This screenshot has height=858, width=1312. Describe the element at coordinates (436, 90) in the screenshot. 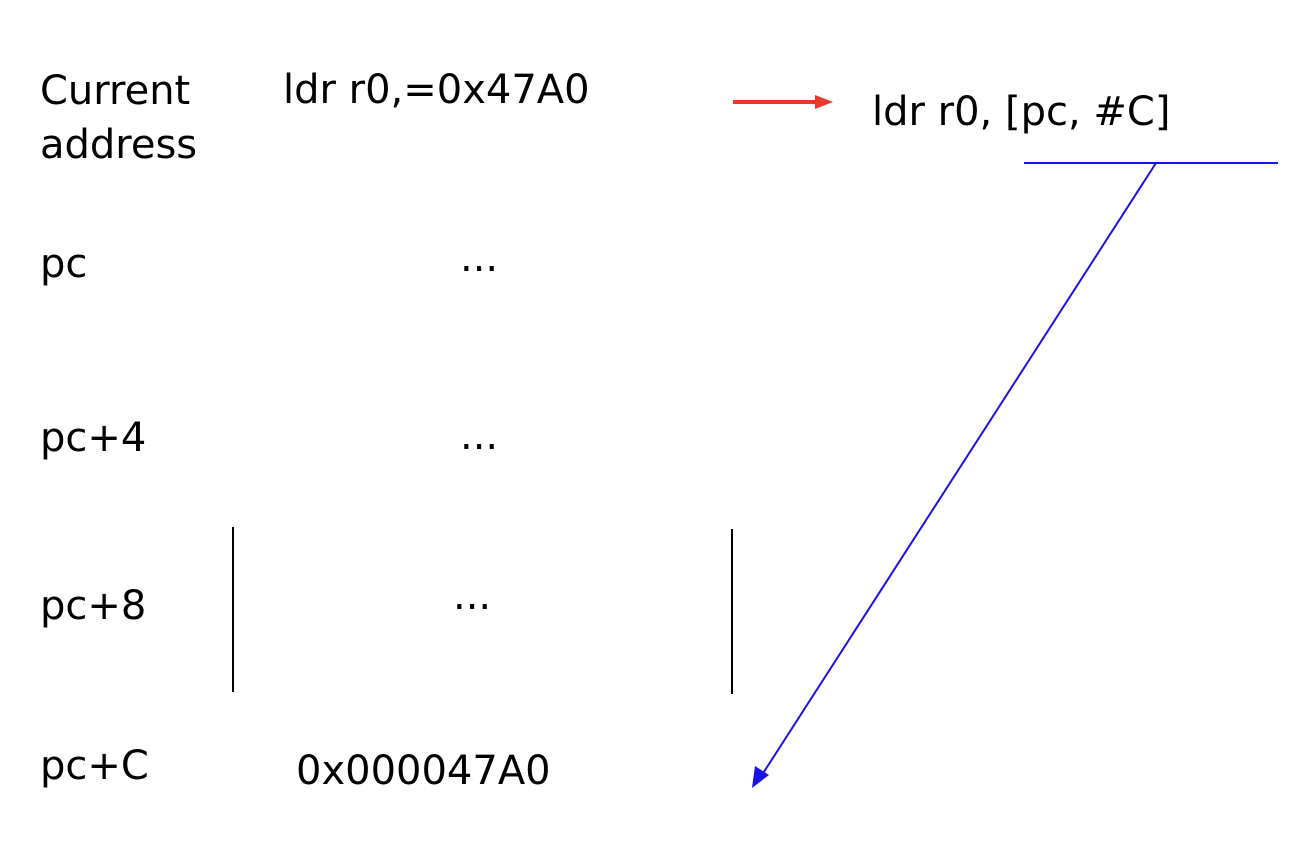

I see `pseudo-instruction: ldr r0,=0x47A0` at that location.